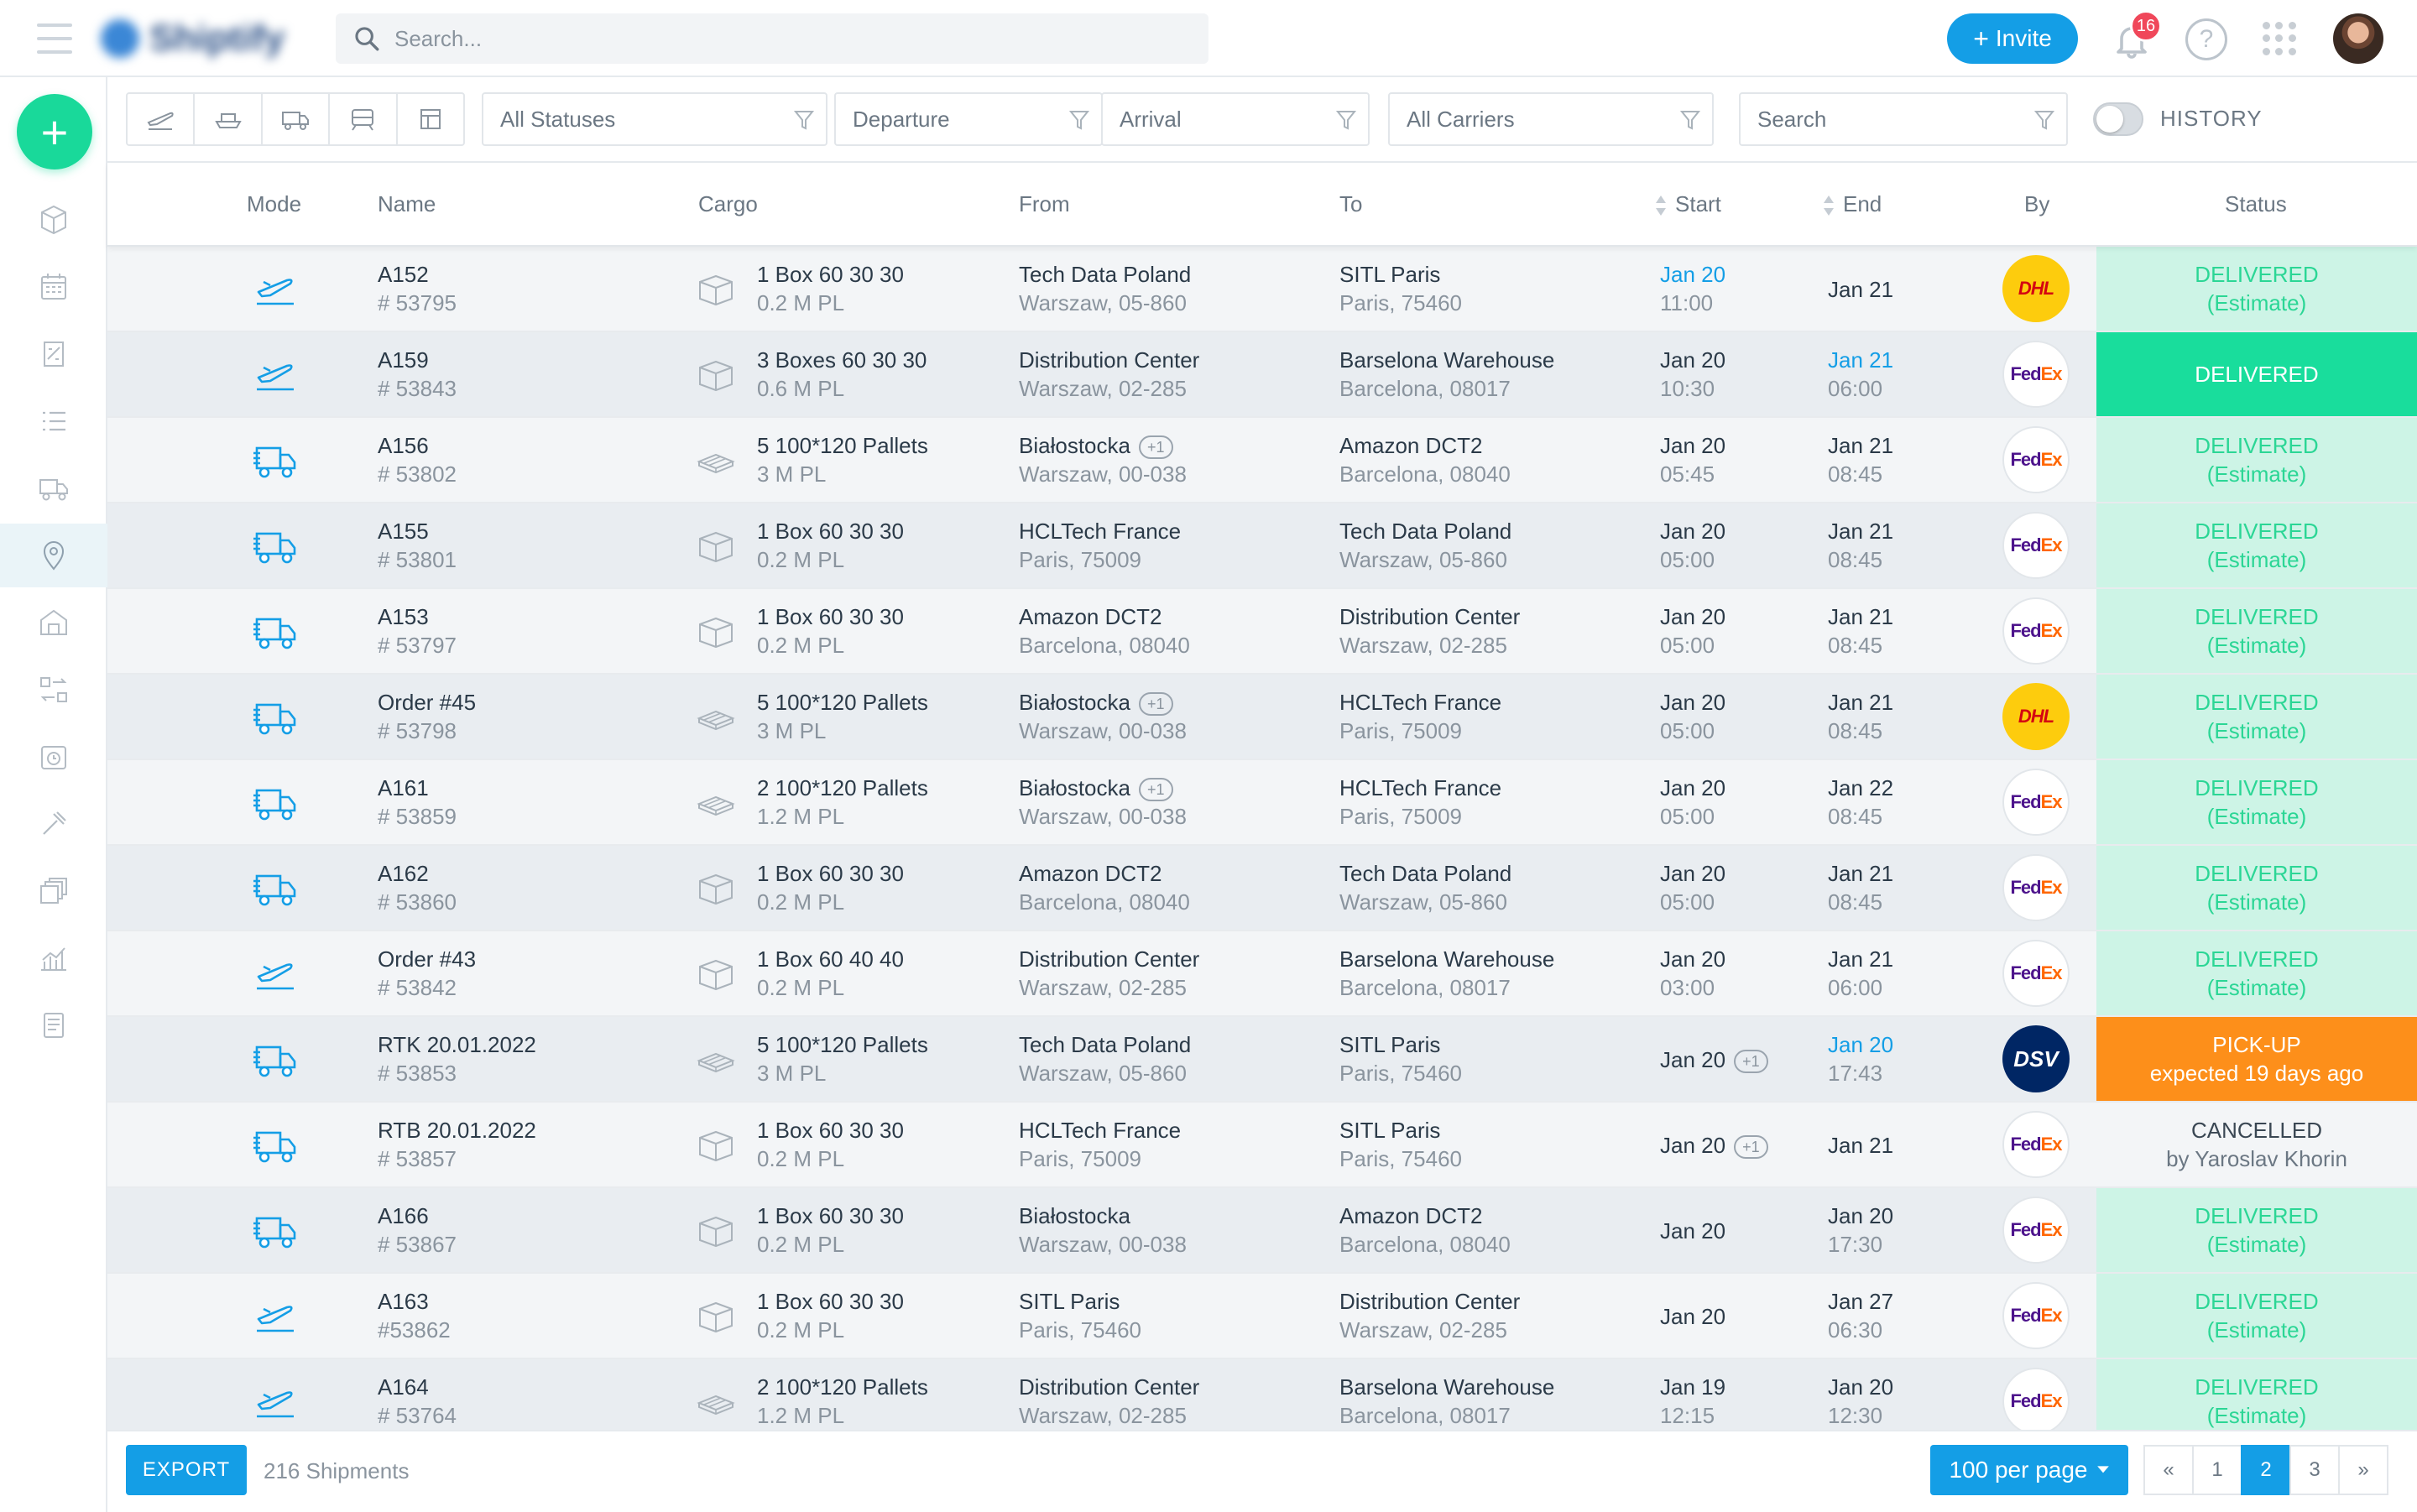 The height and width of the screenshot is (1512, 2417). I want to click on sidebar-item-calendar, so click(53, 287).